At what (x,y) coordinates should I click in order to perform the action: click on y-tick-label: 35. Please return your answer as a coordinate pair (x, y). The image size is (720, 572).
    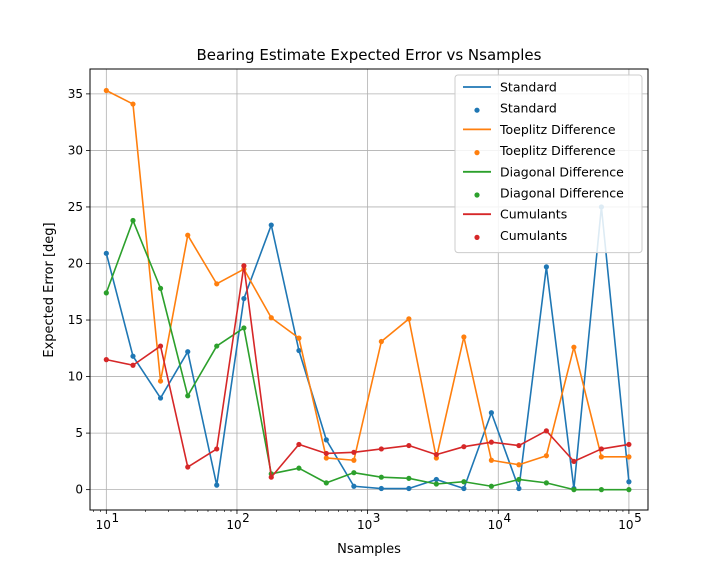
    Looking at the image, I should click on (75, 94).